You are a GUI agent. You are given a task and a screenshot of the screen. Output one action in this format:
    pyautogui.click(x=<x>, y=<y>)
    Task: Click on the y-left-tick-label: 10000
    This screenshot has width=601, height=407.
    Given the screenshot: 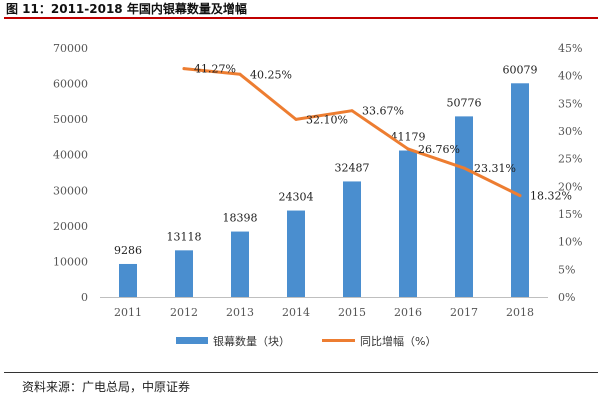 What is the action you would take?
    pyautogui.click(x=70, y=261)
    